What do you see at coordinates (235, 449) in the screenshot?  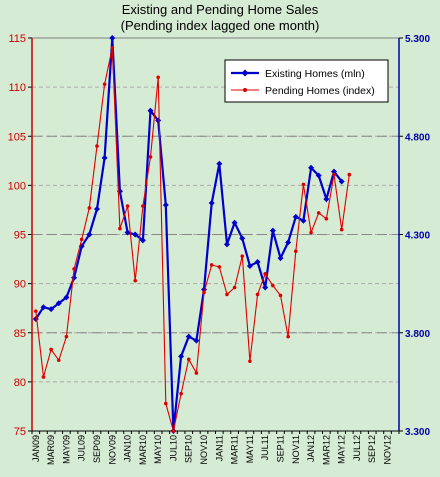 I see `x-axis-tick-label: MAR11` at bounding box center [235, 449].